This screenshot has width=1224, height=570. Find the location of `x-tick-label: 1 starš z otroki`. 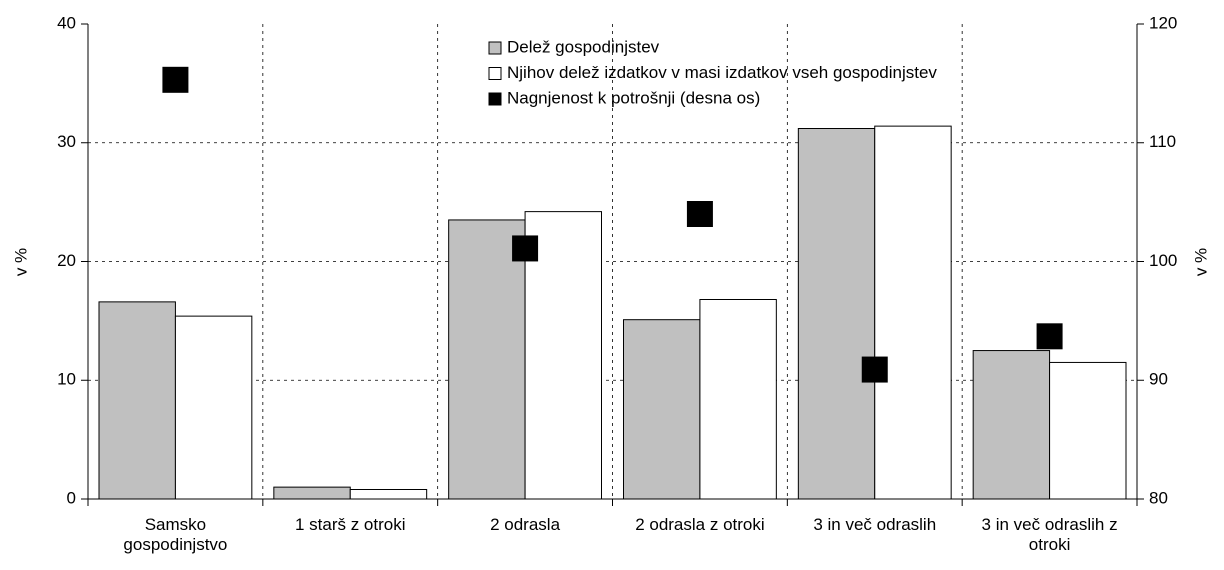

x-tick-label: 1 starš z otroki is located at coordinates (350, 524).